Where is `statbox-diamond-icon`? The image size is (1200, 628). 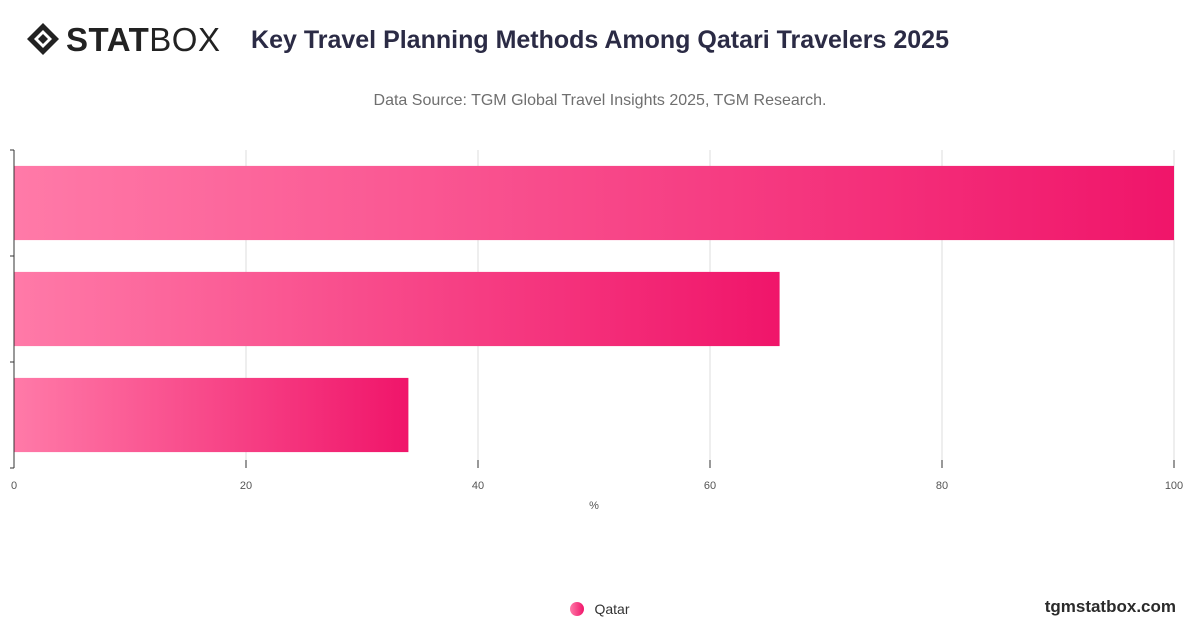 statbox-diamond-icon is located at coordinates (43, 39).